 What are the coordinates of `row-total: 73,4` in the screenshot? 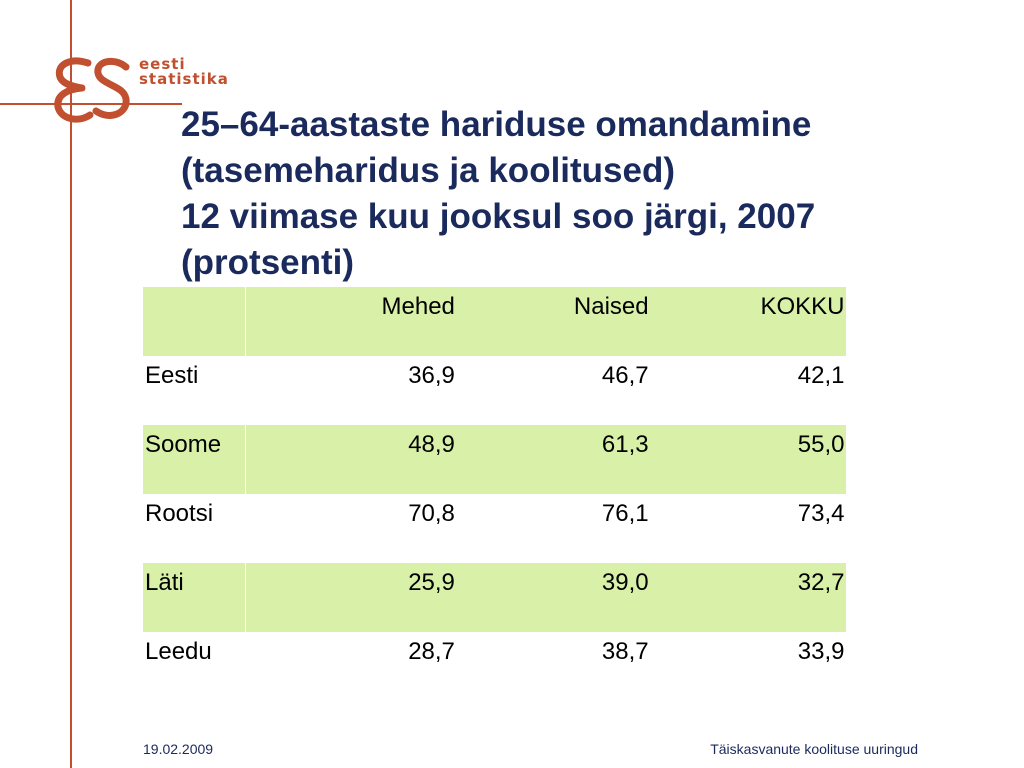 It's located at (821, 513).